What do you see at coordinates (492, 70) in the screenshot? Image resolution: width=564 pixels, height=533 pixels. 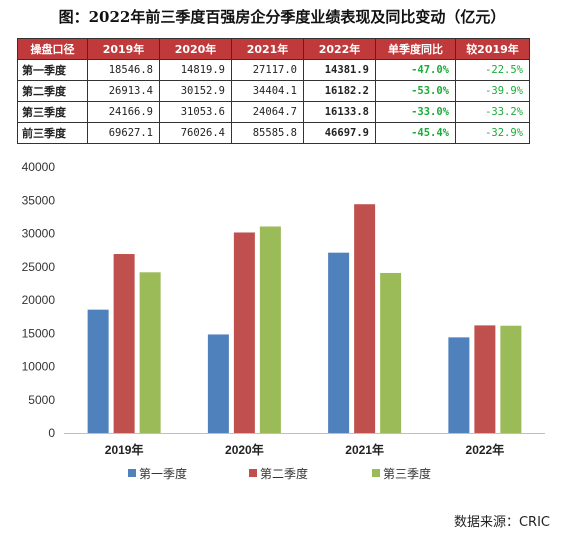 I see `cell-vs2019: -22.5%` at bounding box center [492, 70].